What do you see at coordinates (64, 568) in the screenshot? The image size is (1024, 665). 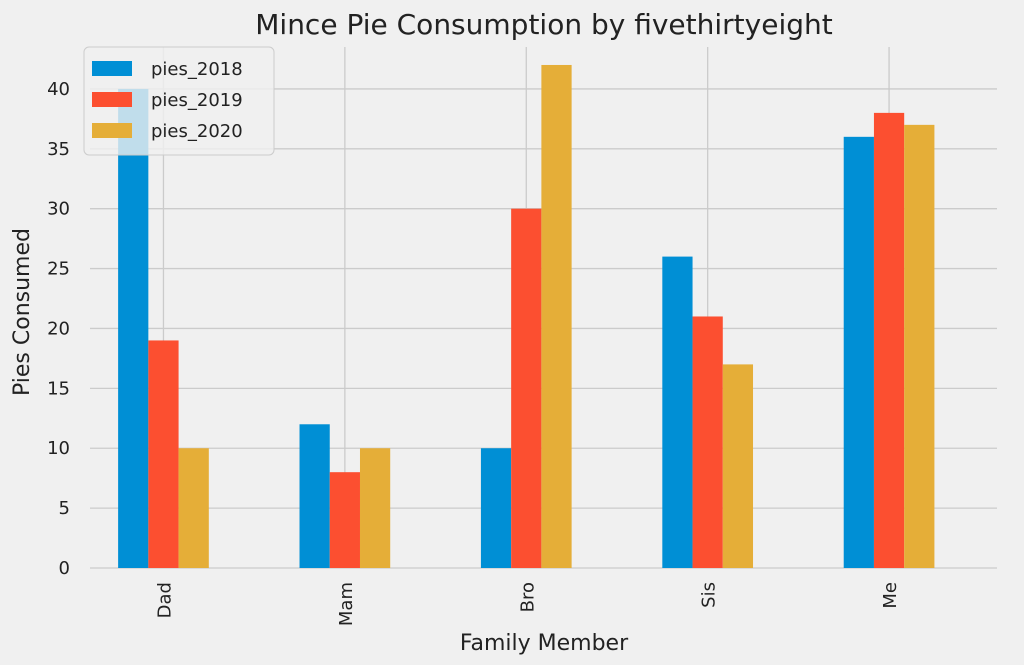 I see `y-tick-label: 0` at bounding box center [64, 568].